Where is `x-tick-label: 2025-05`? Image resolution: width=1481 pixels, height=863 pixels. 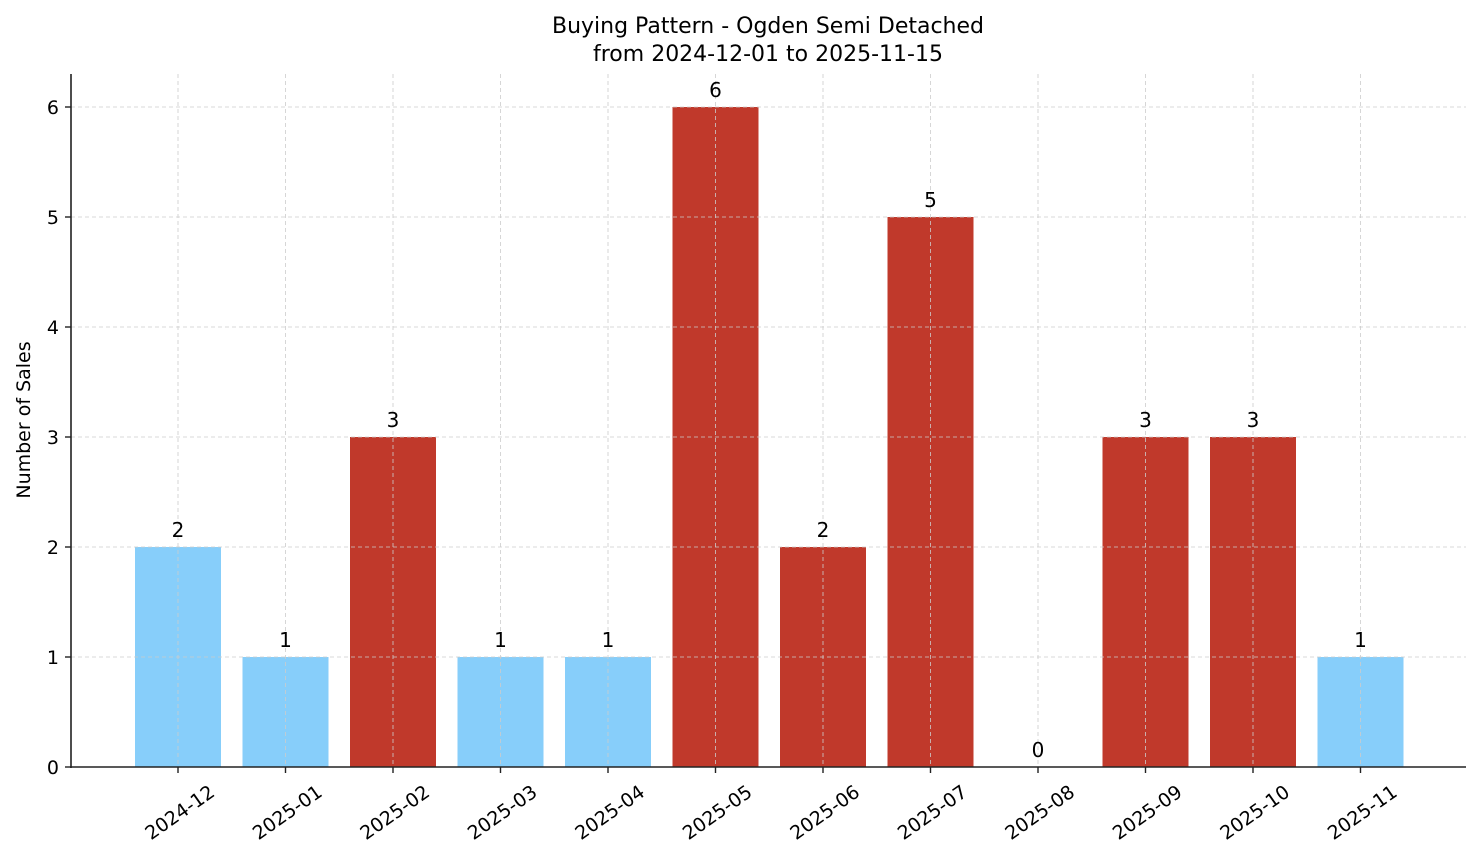
x-tick-label: 2025-05 is located at coordinates (718, 813).